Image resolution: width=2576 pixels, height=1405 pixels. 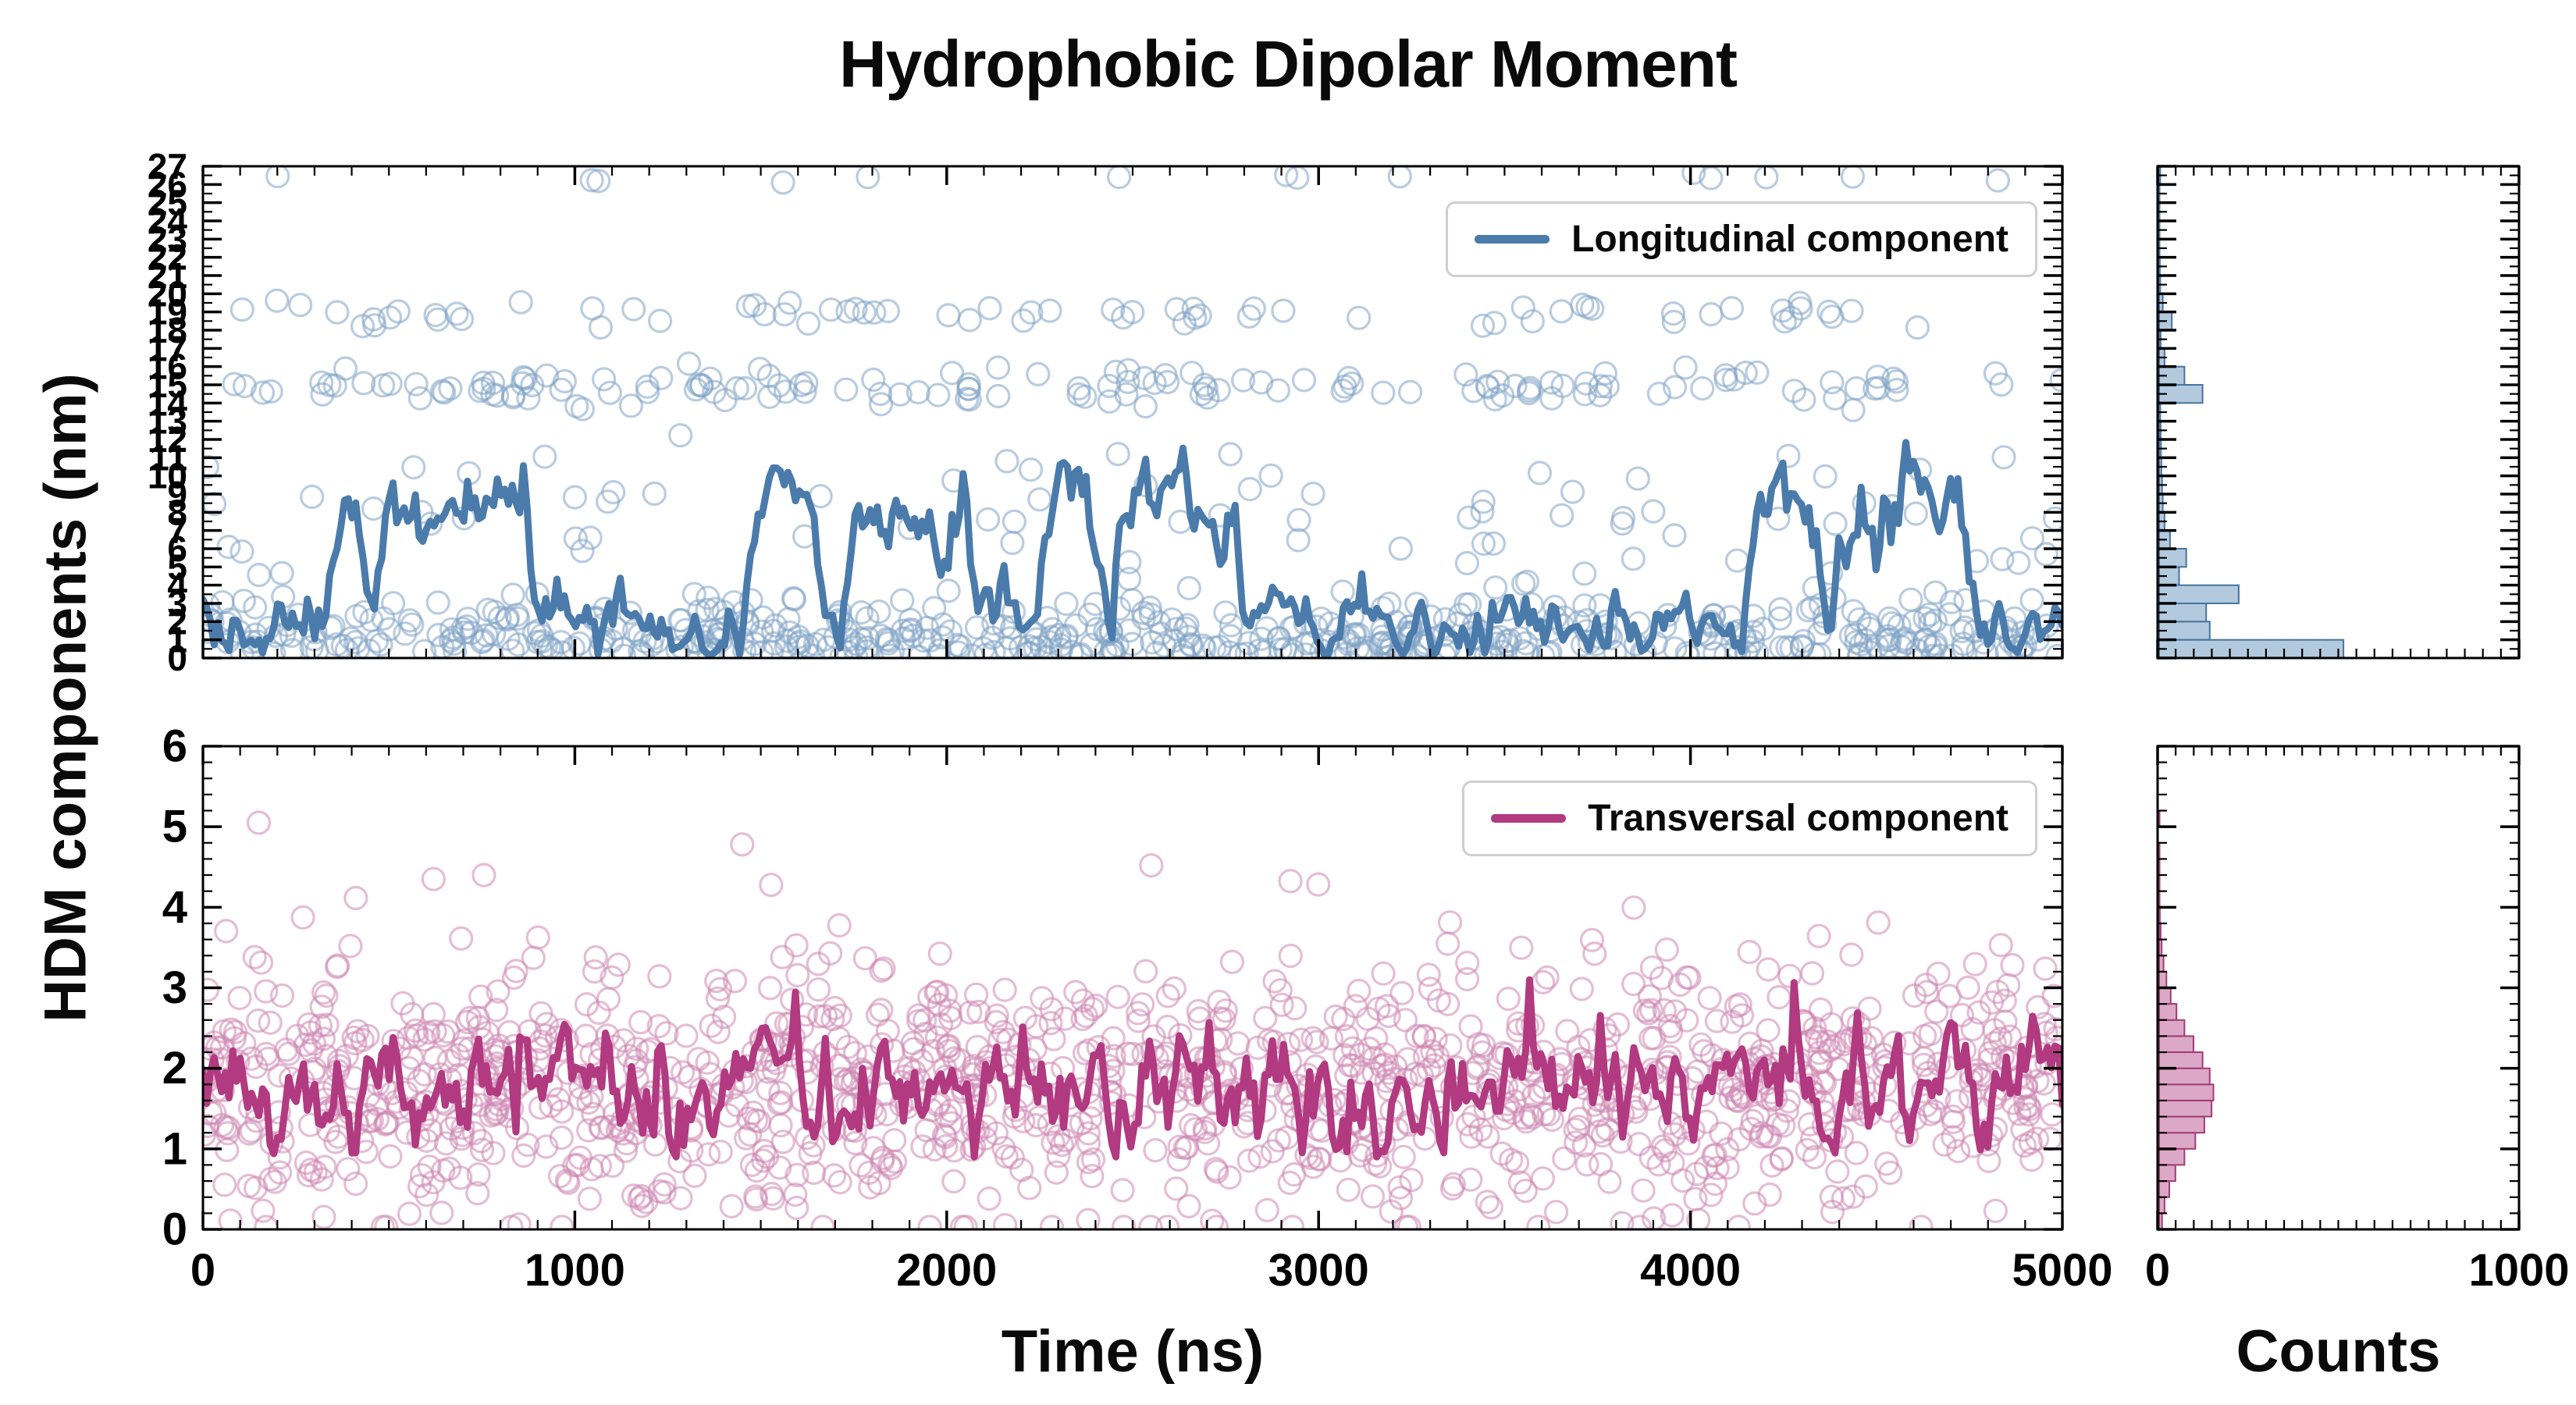 What do you see at coordinates (2338, 1352) in the screenshot?
I see `counts-axis-label: Counts` at bounding box center [2338, 1352].